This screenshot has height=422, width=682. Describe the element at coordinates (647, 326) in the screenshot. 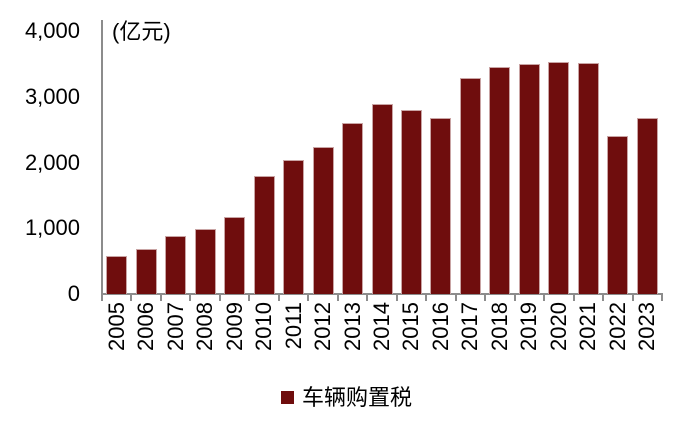

I see `x-tick-label-2023: 2023` at that location.